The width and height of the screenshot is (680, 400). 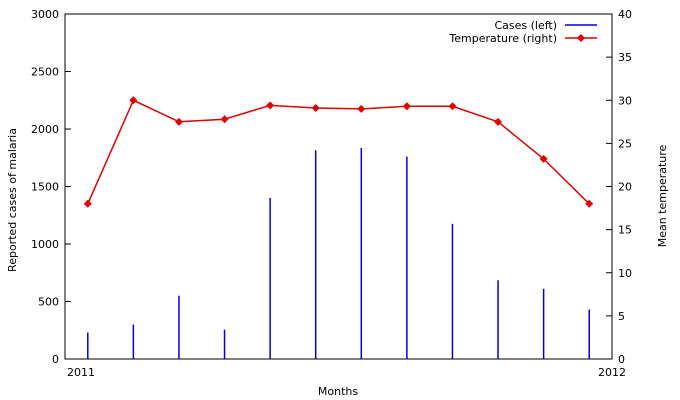 I want to click on left-tick-label: 2500, so click(x=45, y=72).